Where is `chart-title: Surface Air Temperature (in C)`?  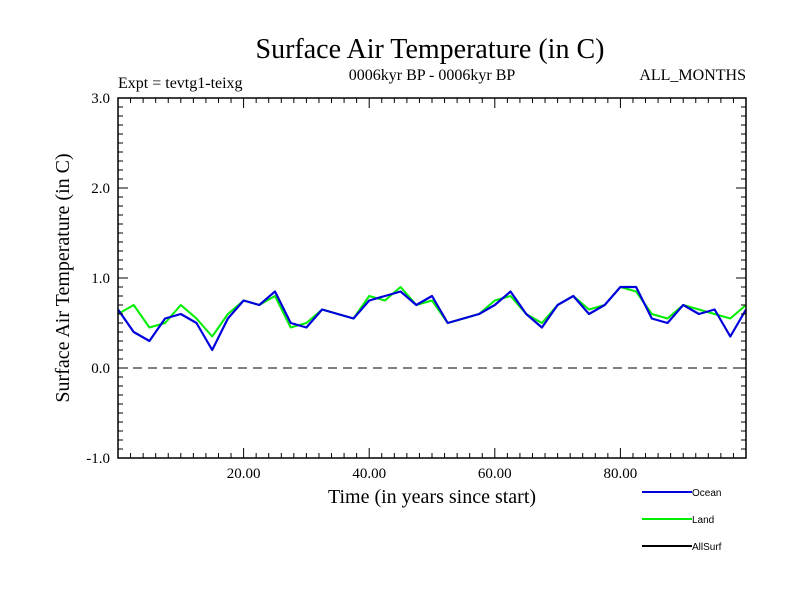
chart-title: Surface Air Temperature (in C) is located at coordinates (430, 49).